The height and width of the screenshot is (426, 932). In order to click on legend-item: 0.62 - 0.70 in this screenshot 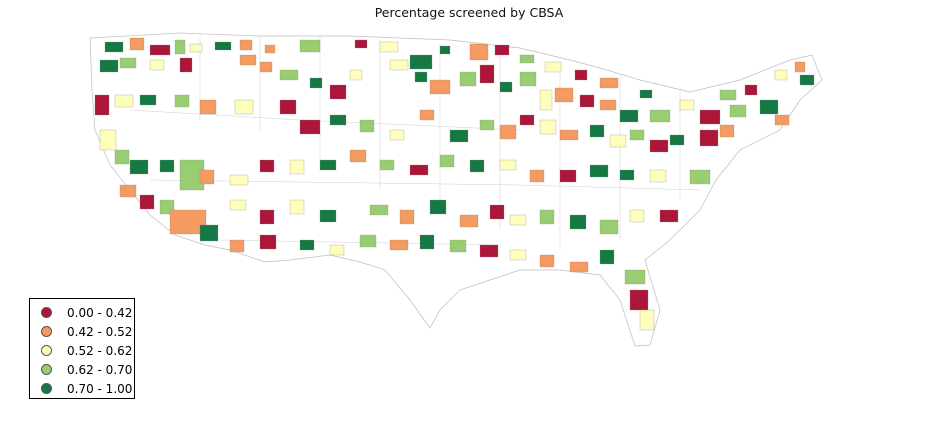, I will do `click(82, 369)`.